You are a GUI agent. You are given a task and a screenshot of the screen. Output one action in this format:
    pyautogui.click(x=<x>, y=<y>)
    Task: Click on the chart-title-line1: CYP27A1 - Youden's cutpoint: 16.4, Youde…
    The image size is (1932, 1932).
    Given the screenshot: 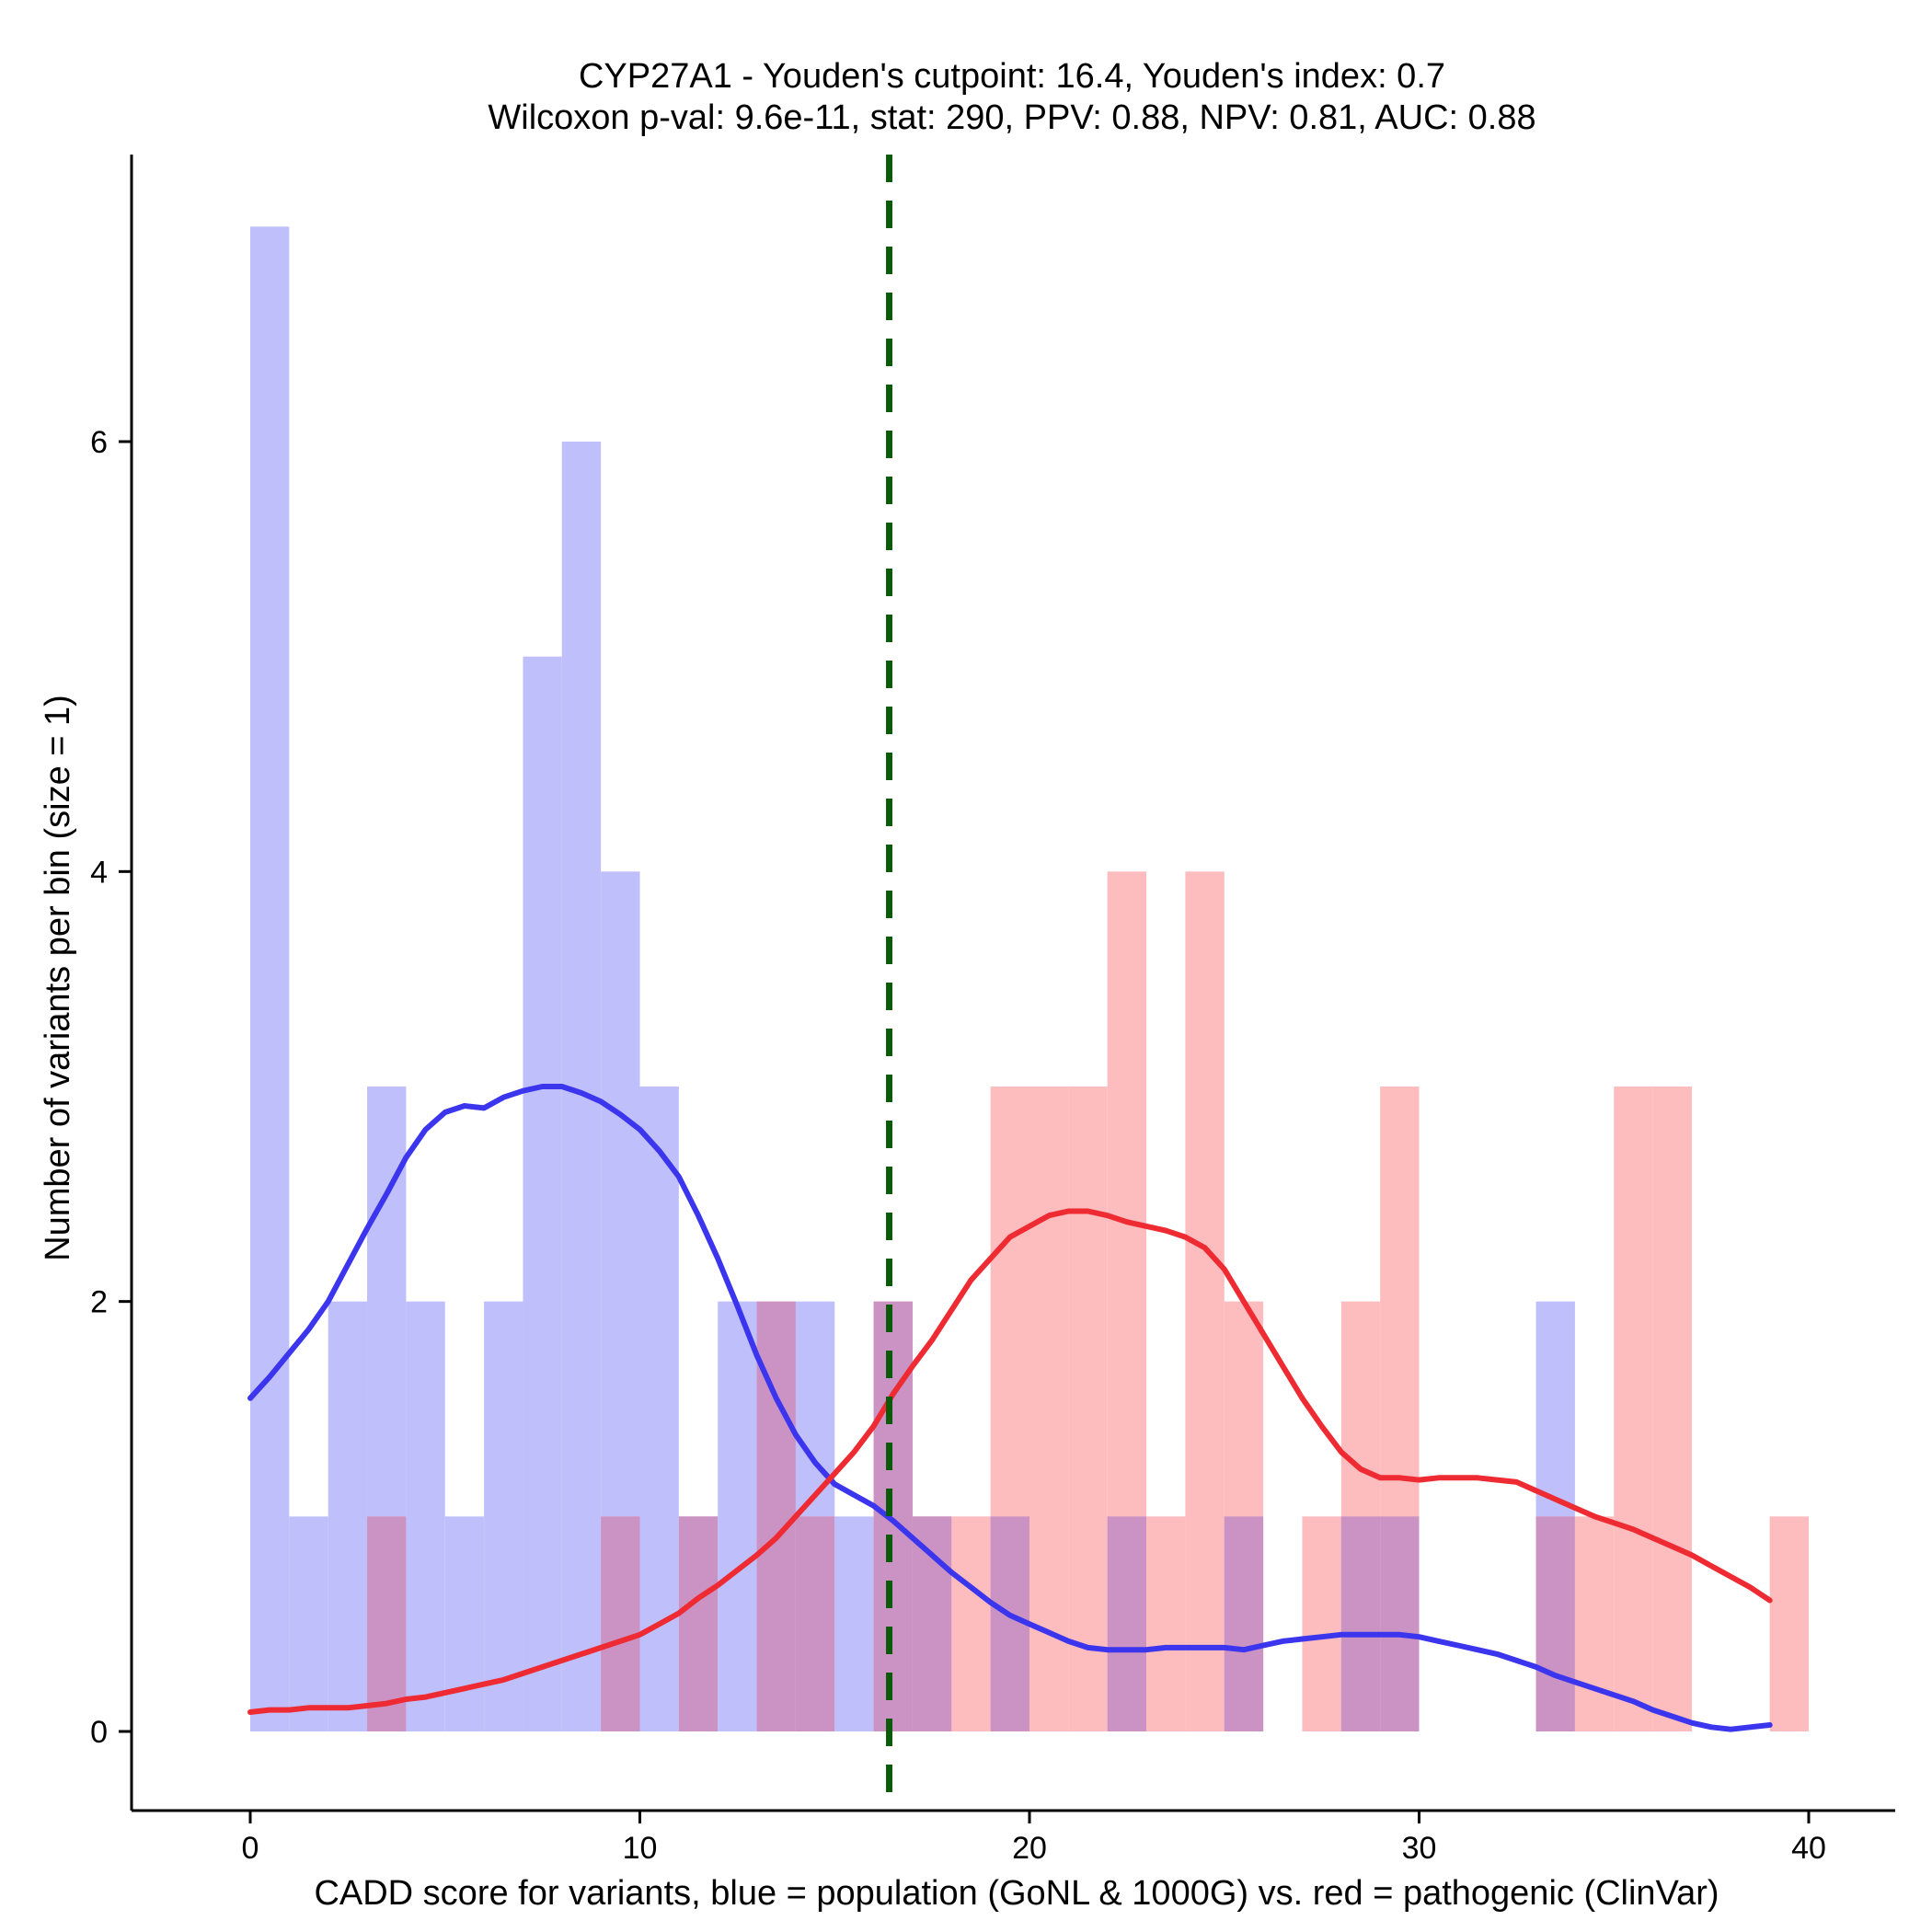 What is the action you would take?
    pyautogui.click(x=1012, y=76)
    